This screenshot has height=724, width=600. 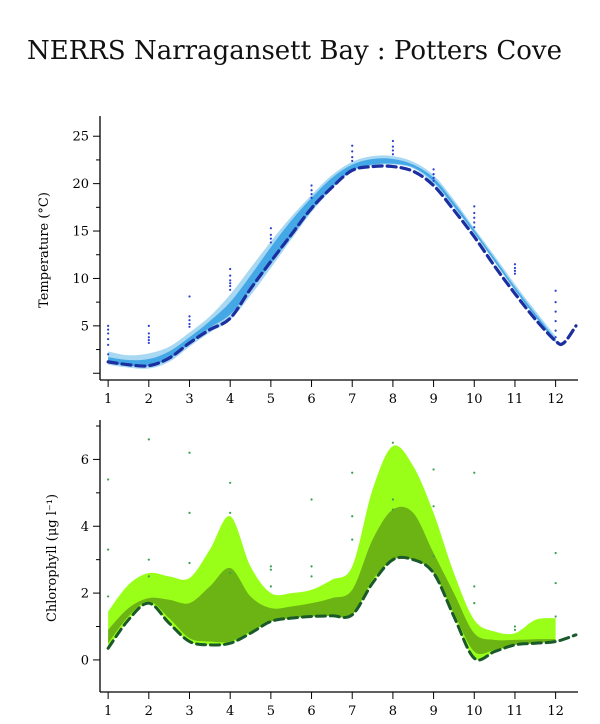 What do you see at coordinates (230, 711) in the screenshot?
I see `chlorophyll-x-tick-label: 4` at bounding box center [230, 711].